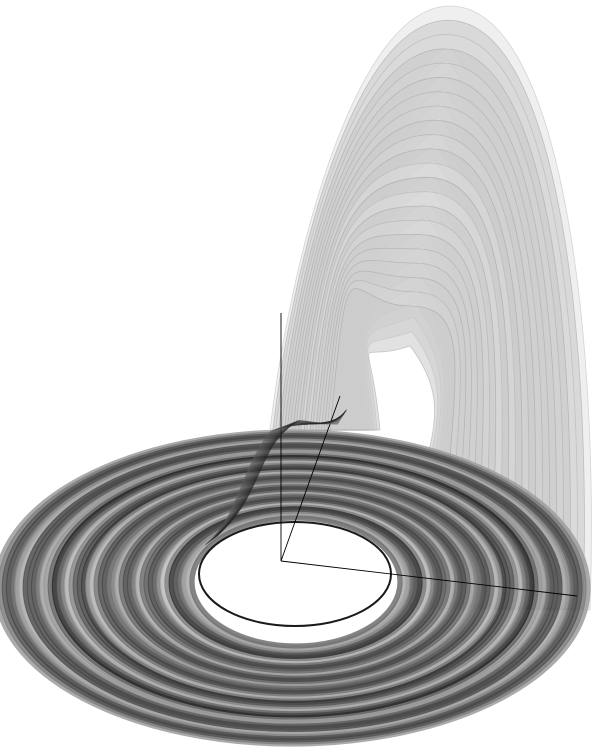  I want to click on fold-twist, so click(276, 477).